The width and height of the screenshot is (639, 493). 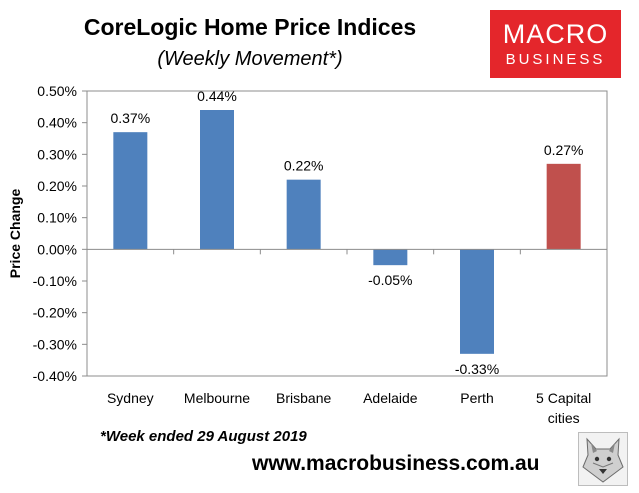 What do you see at coordinates (55, 313) in the screenshot?
I see `y-tick-label: -0.20%` at bounding box center [55, 313].